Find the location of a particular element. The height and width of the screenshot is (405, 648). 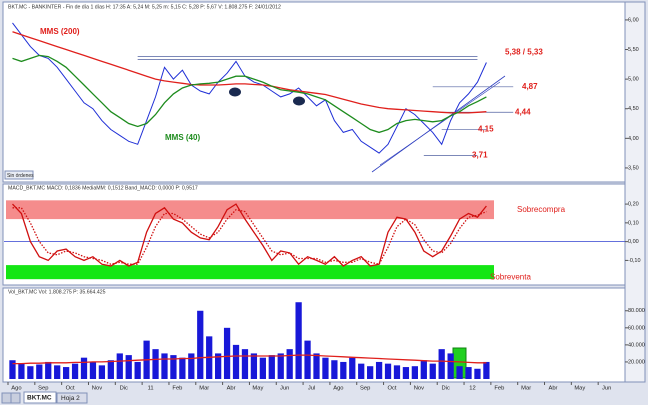

x-tick-label: May is located at coordinates (257, 389).